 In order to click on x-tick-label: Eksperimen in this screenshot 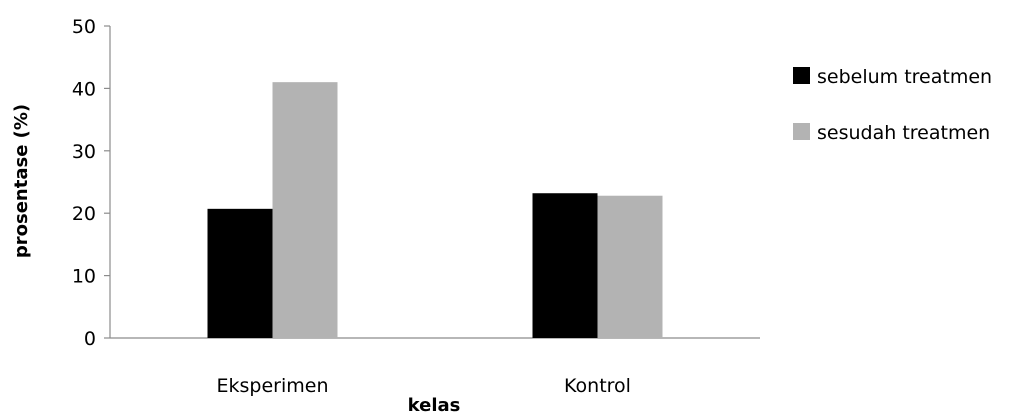, I will do `click(273, 386)`.